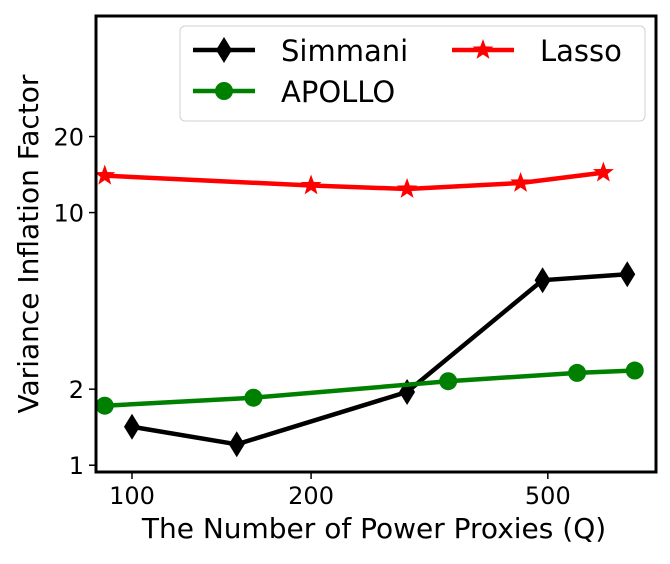 The image size is (670, 564). I want to click on y-tick-label: 2, so click(76, 390).